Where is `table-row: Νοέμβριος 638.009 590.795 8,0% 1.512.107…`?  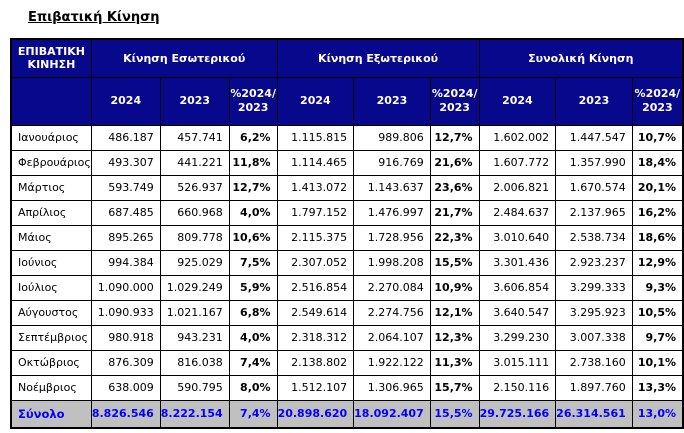
table-row: Νοέμβριος 638.009 590.795 8,0% 1.512.107… is located at coordinates (347, 387).